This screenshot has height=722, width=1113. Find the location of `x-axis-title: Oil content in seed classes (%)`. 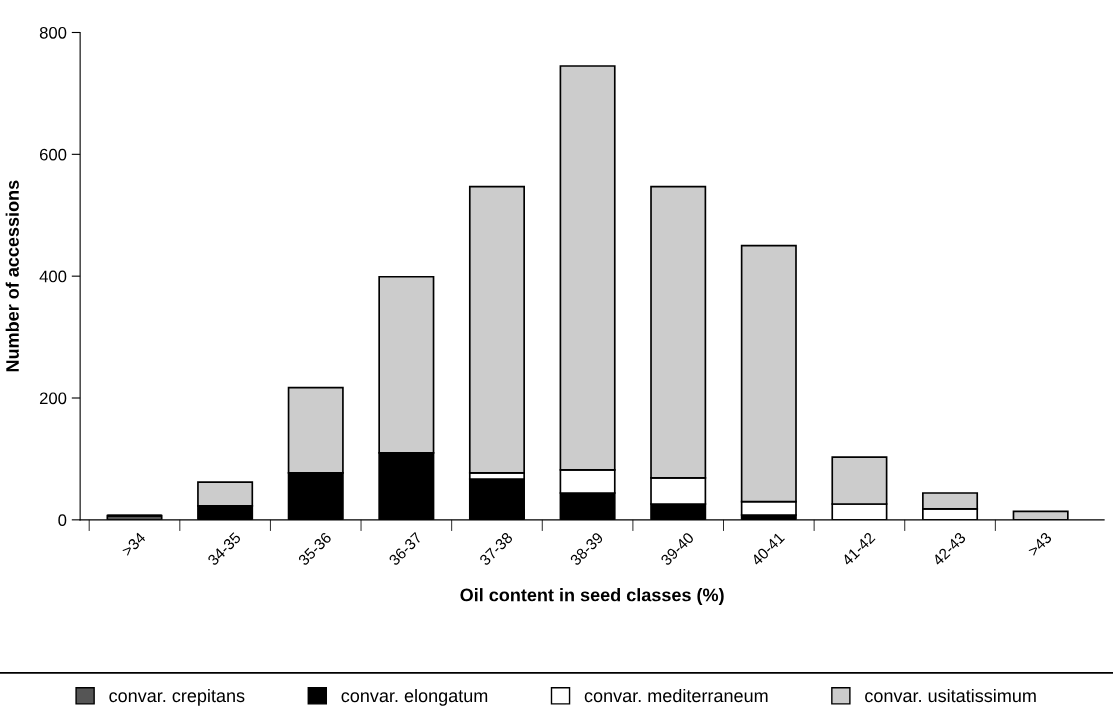

x-axis-title: Oil content in seed classes (%) is located at coordinates (592, 596).